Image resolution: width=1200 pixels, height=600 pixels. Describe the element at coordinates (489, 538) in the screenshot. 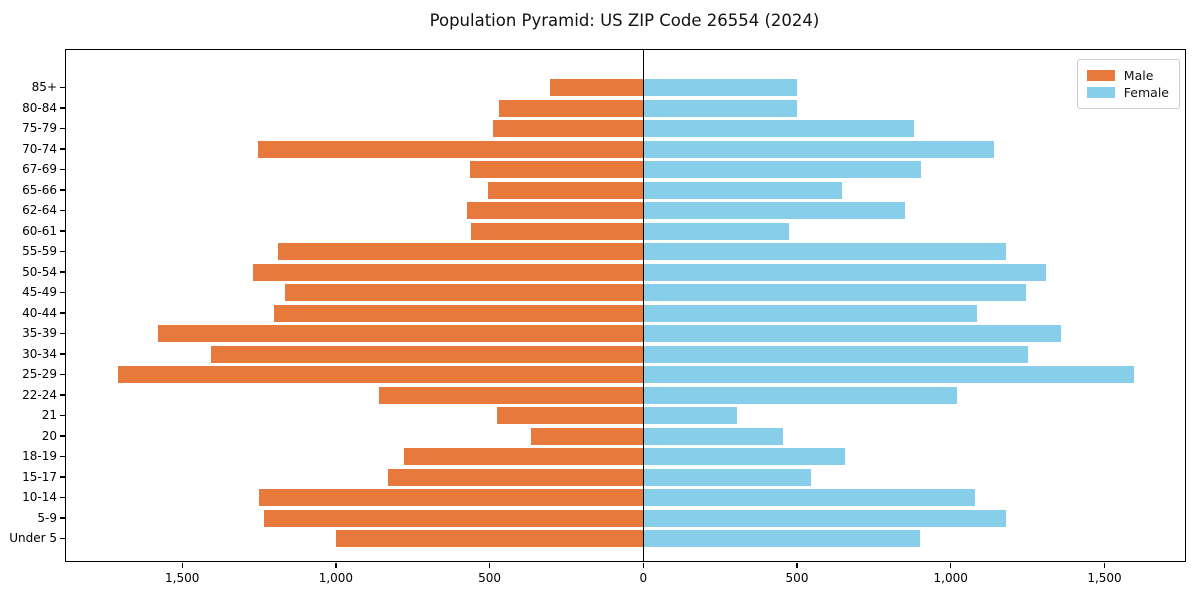

I see `bar-male-Under 5` at that location.